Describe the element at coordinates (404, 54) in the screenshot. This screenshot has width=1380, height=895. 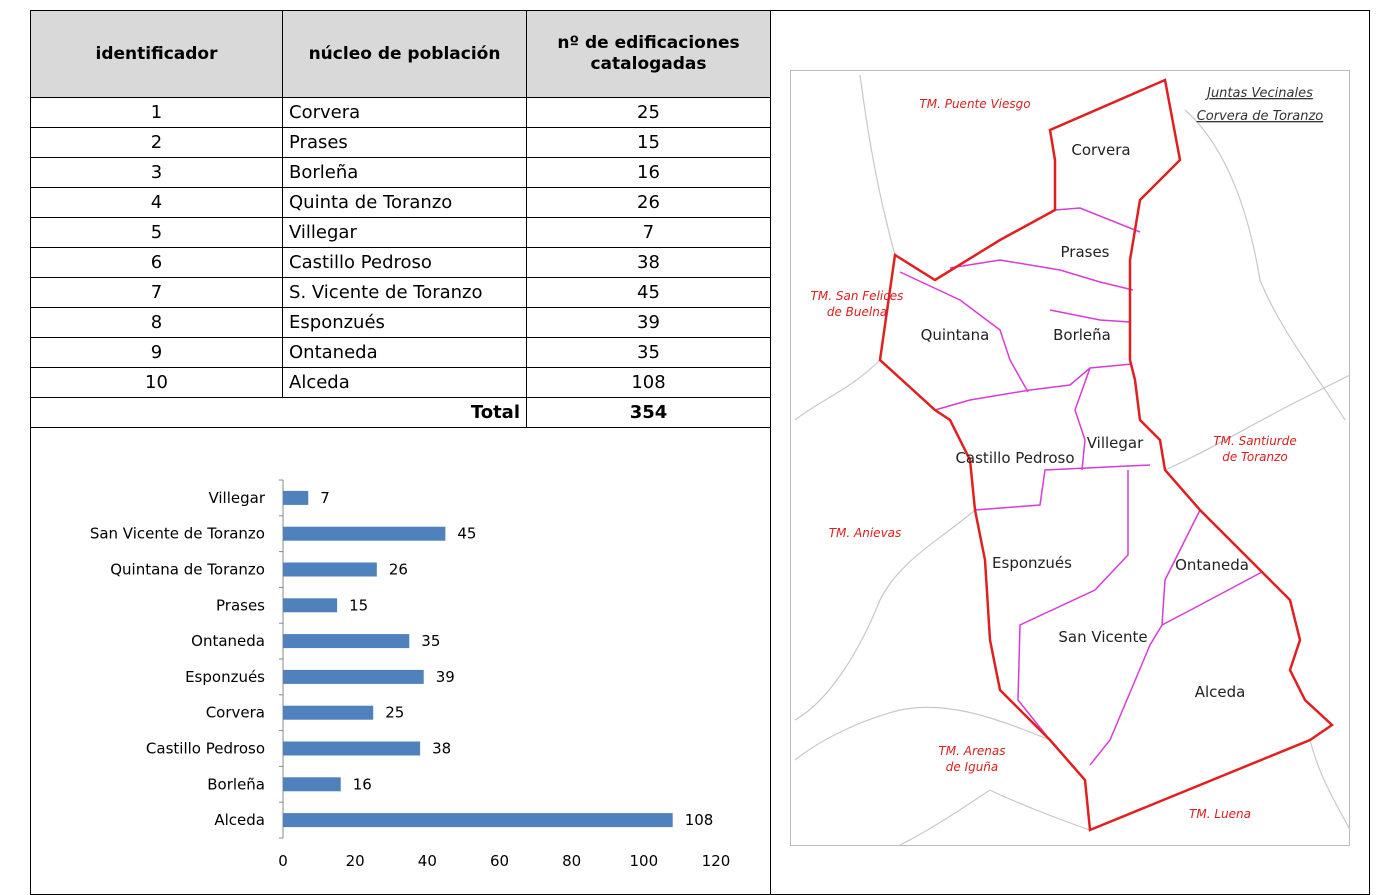
I see `column-header: núcleo de población` at that location.